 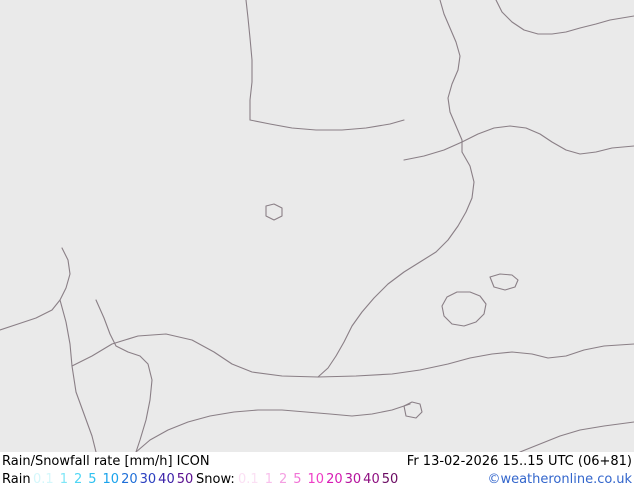 I want to click on copyright-link: ©weatheronline.co.uk, so click(x=559, y=479).